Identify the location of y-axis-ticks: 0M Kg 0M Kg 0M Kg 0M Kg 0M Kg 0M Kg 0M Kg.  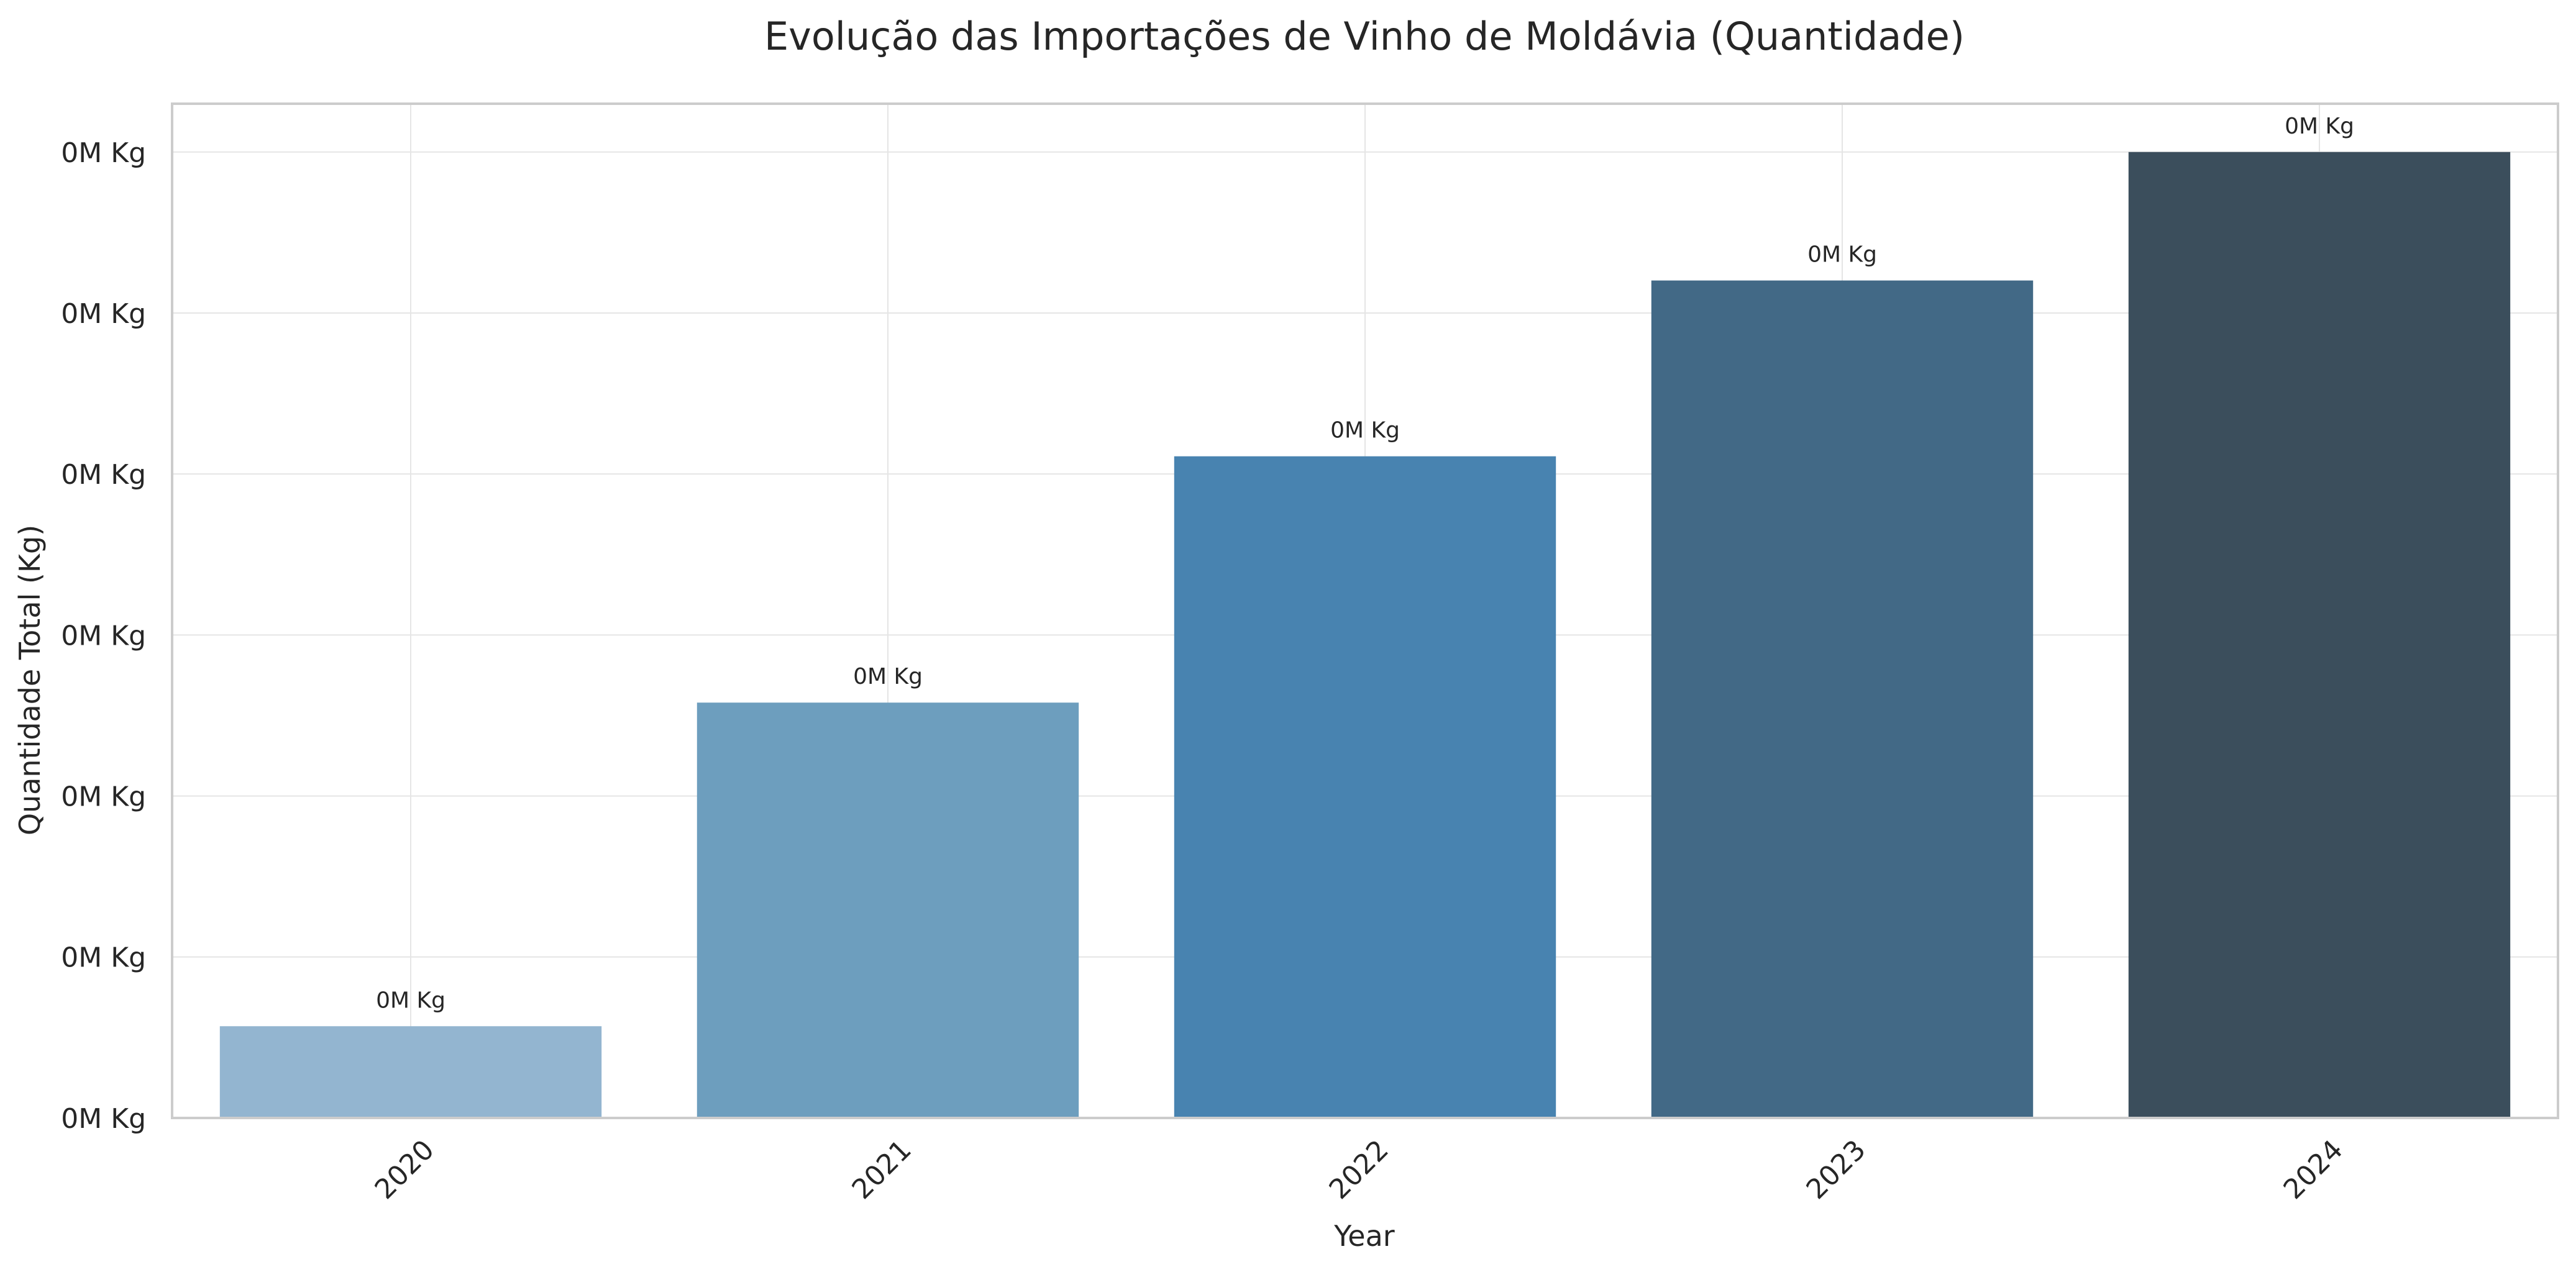
(103, 636).